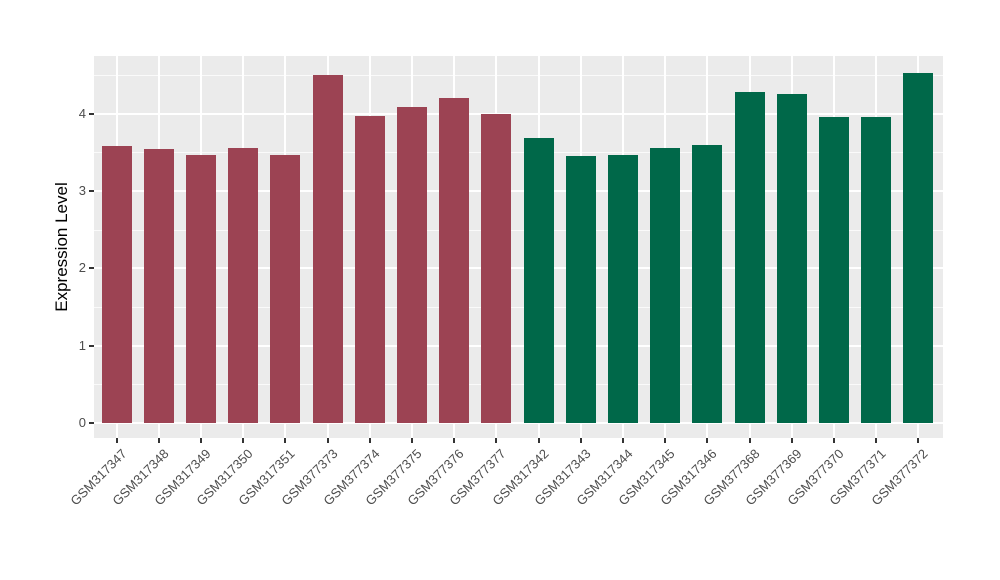 The width and height of the screenshot is (1000, 580). What do you see at coordinates (518, 230) in the screenshot?
I see `gridline-minor-h-2.5` at bounding box center [518, 230].